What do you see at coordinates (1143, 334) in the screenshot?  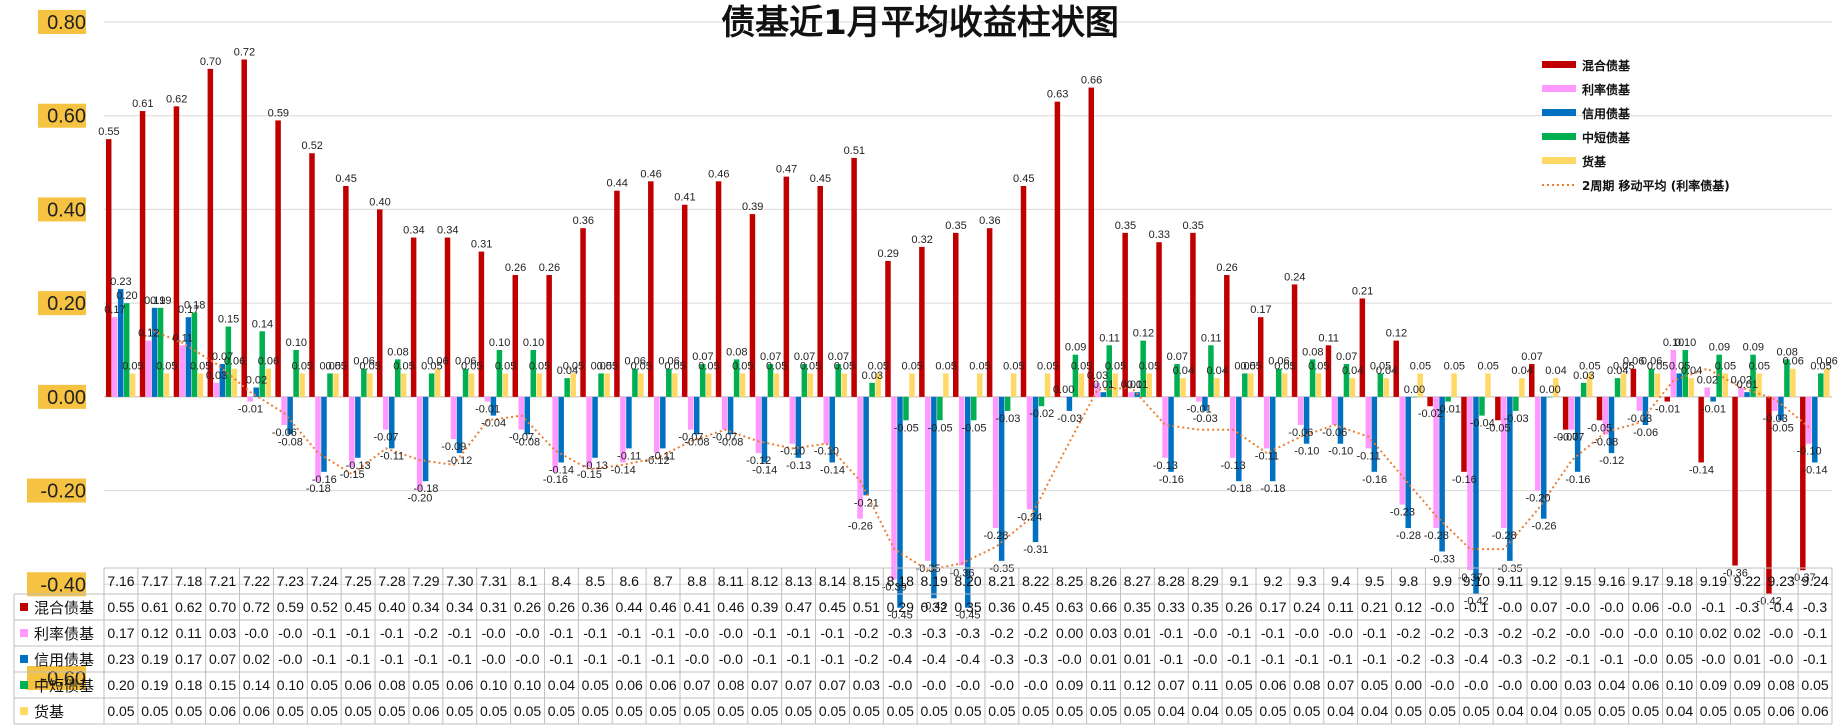 I see `data-label: 0.12` at bounding box center [1143, 334].